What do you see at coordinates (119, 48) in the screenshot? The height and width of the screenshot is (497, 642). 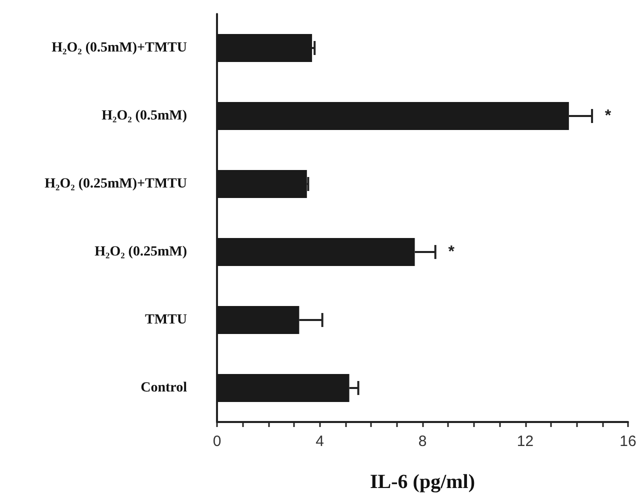 I see `y-tick-label: H₂O₂ (0.5mM)+TMTU` at bounding box center [119, 48].